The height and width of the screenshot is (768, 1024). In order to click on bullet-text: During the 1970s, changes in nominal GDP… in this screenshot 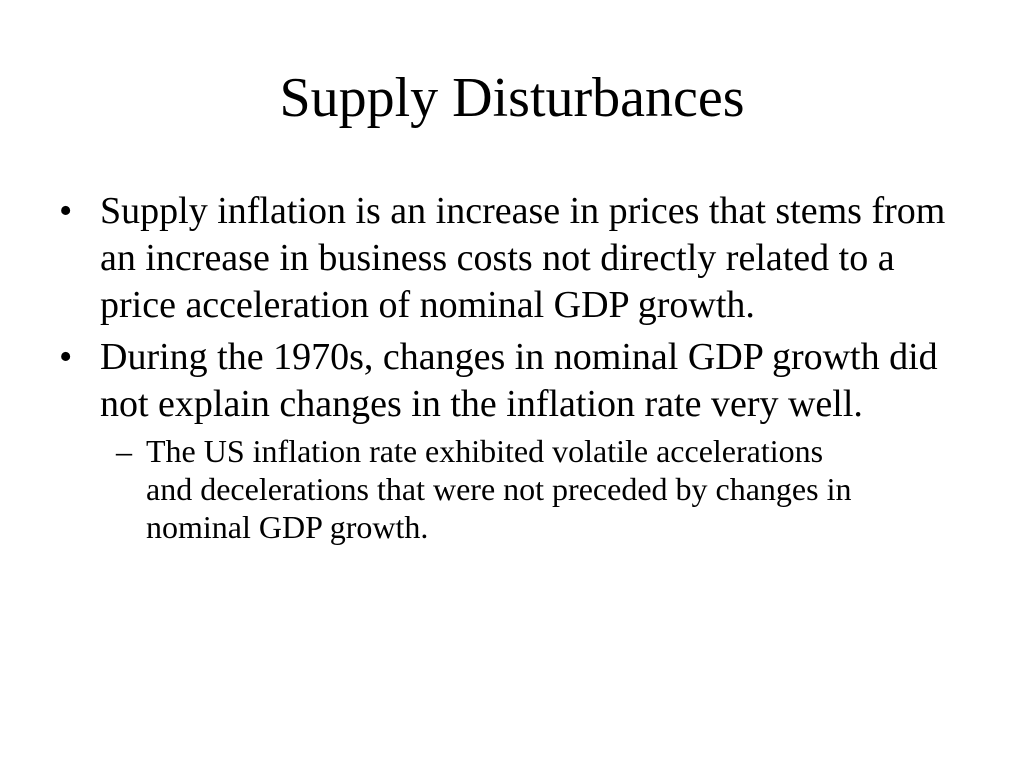, I will do `click(519, 380)`.